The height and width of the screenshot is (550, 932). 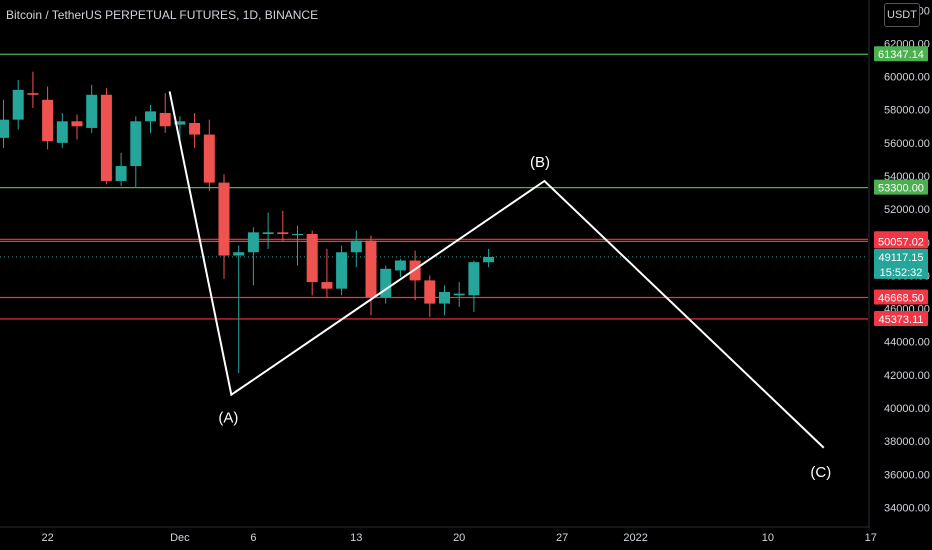 I want to click on level-price-label: 50057.02, so click(x=901, y=242).